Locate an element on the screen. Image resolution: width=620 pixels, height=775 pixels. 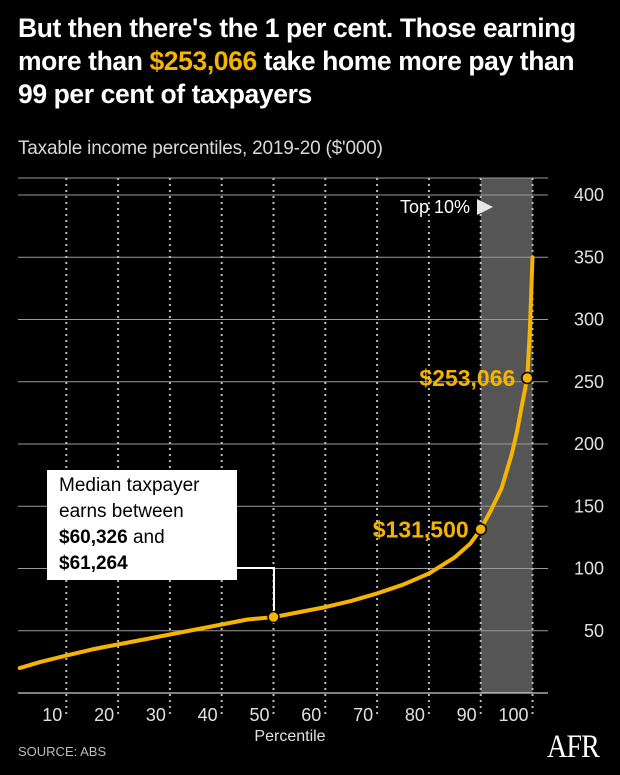
callout-leader is located at coordinates (255, 589).